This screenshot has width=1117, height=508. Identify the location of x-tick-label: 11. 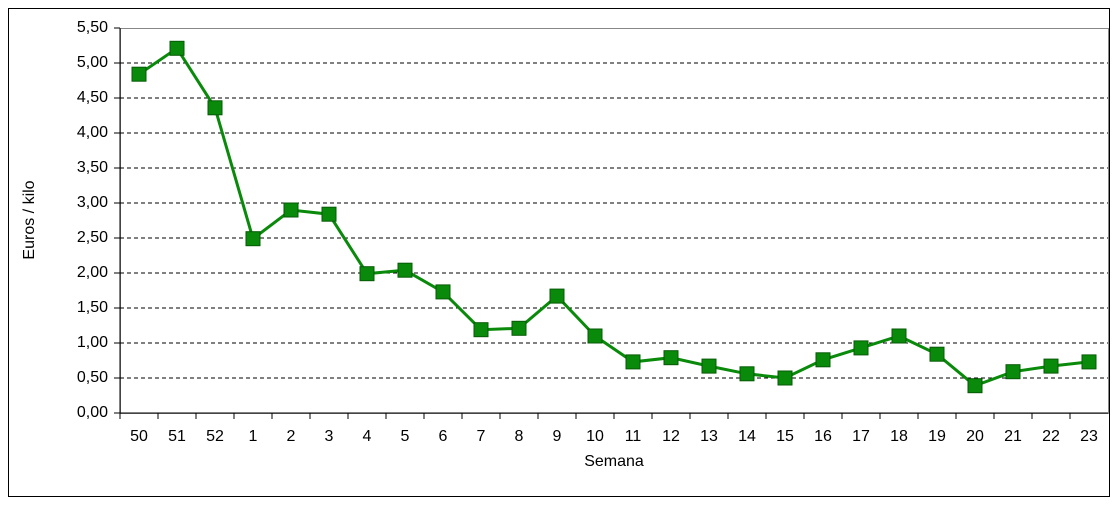
(633, 436).